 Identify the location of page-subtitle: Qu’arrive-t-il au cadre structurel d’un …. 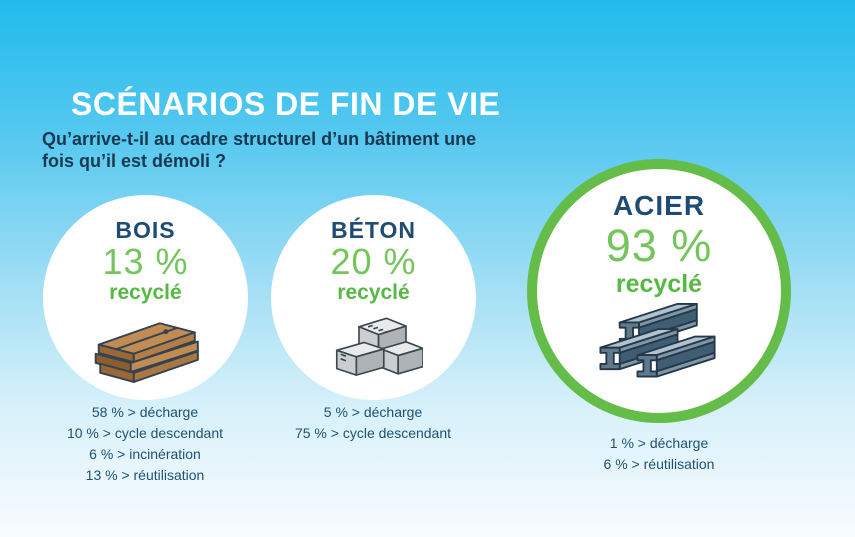
(259, 150).